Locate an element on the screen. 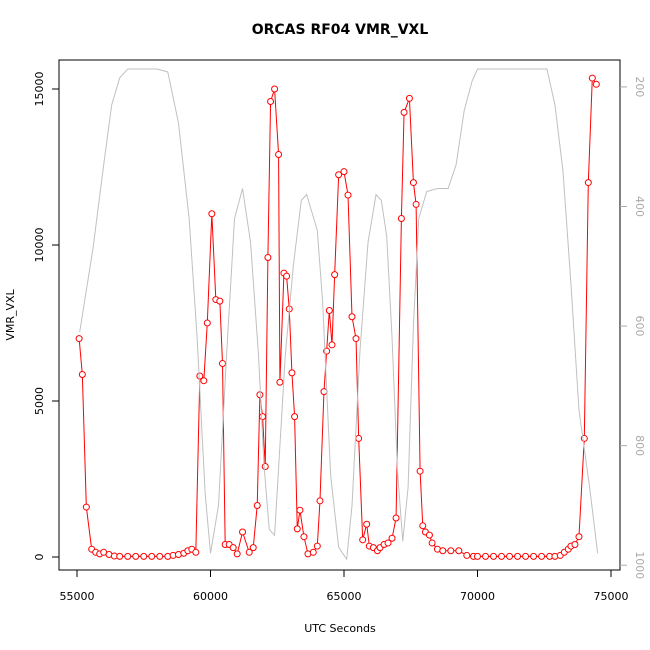 The width and height of the screenshot is (650, 650). y2-tick-label: 400 is located at coordinates (639, 206).